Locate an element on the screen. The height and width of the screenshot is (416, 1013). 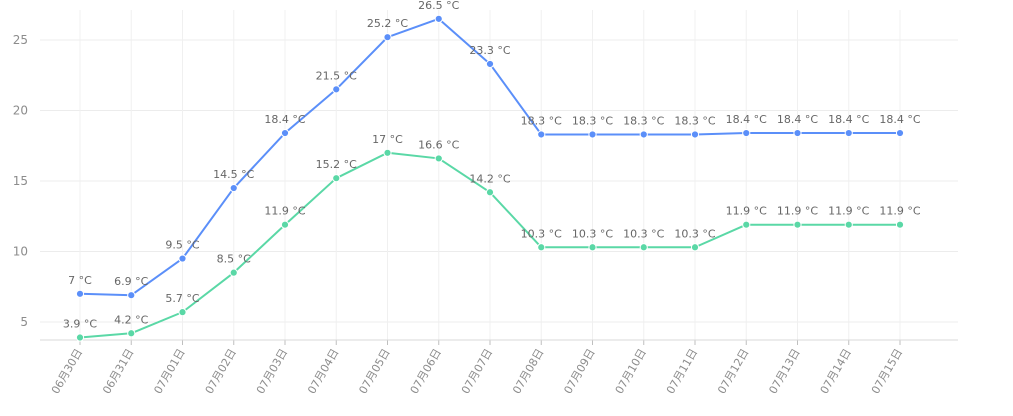
data-label: 16.6 °C is located at coordinates (438, 144).